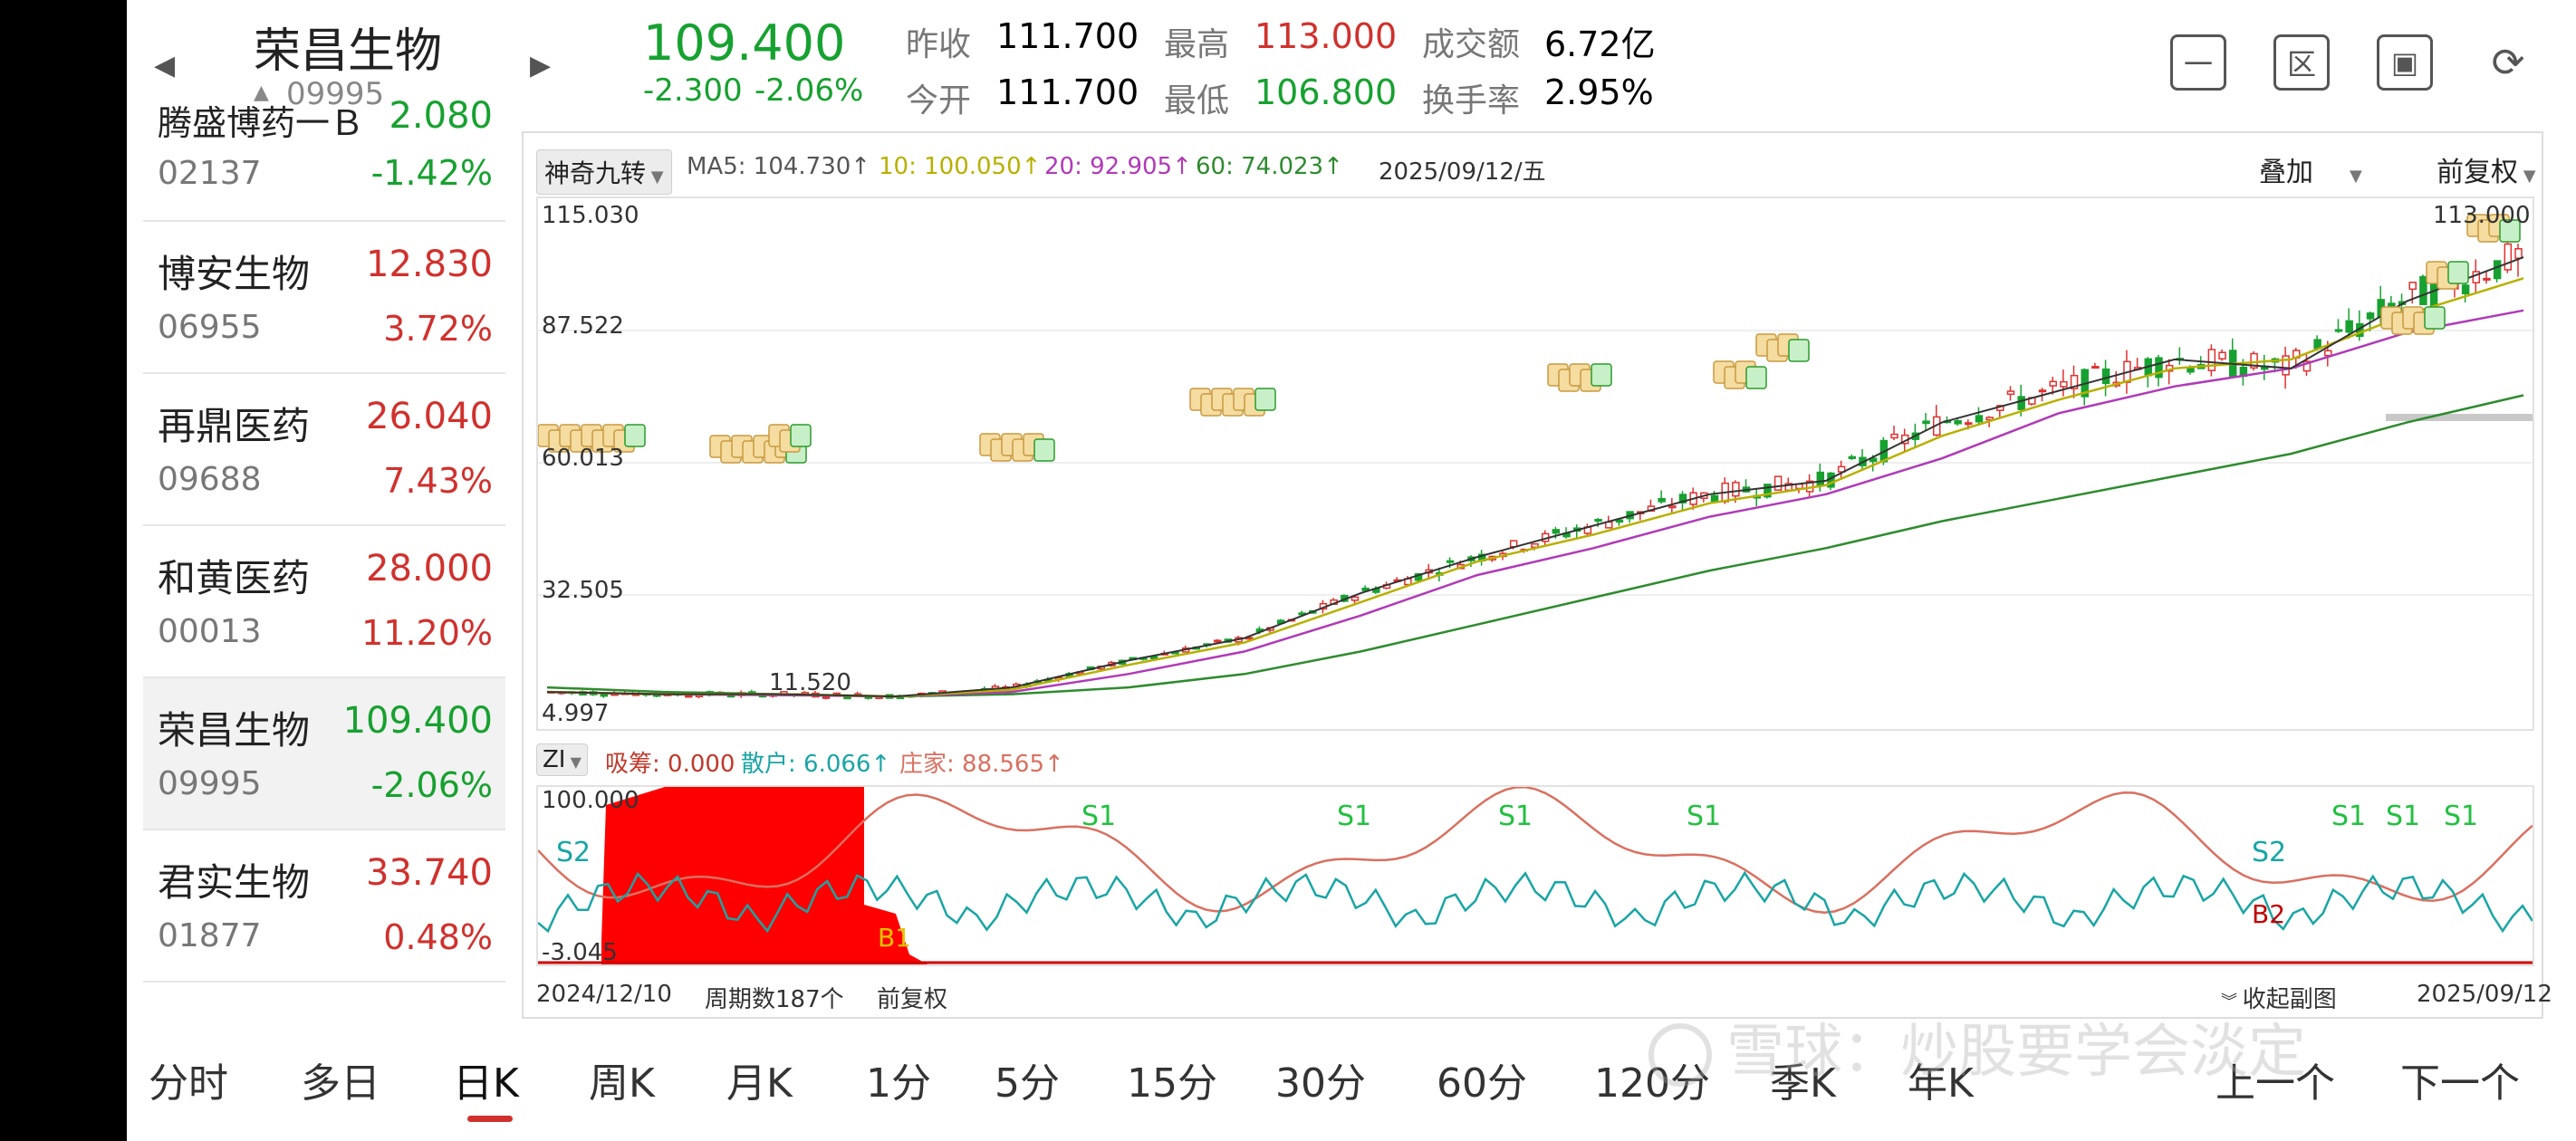 The width and height of the screenshot is (2576, 1141). Describe the element at coordinates (427, 633) in the screenshot. I see `list-item-pct: 11.20%` at that location.